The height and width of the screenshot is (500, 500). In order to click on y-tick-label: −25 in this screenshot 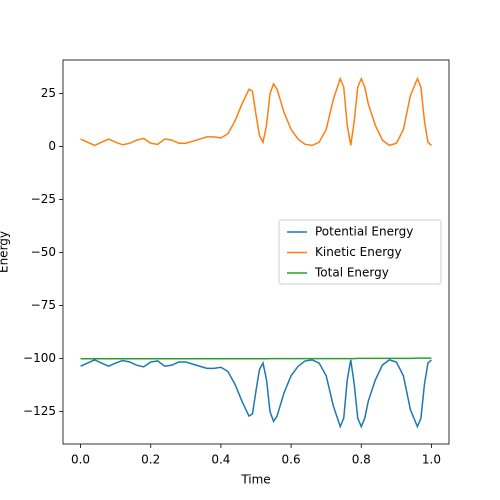, I will do `click(43, 199)`.